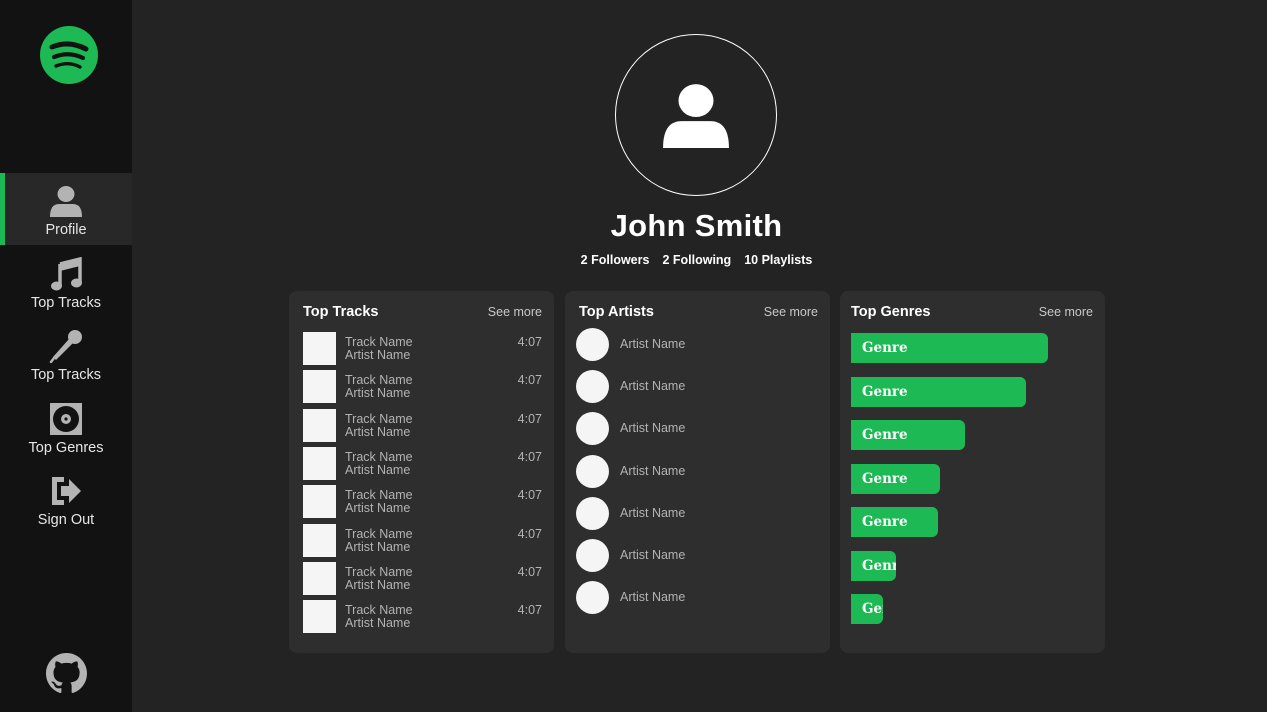 This screenshot has width=1267, height=712. What do you see at coordinates (778, 260) in the screenshot?
I see `playlists-count: 10 Playlists` at bounding box center [778, 260].